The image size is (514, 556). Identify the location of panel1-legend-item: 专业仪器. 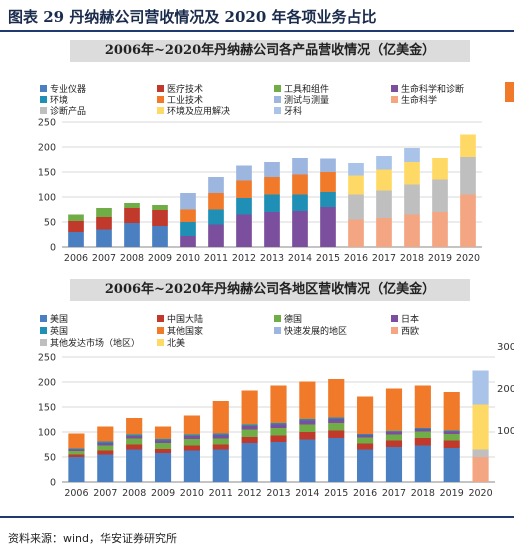
(63, 88).